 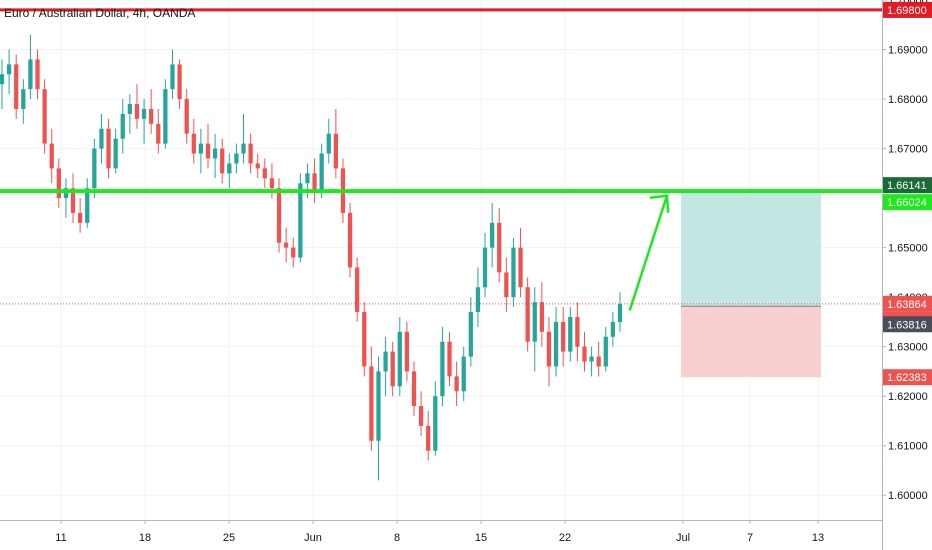 I want to click on arrow-head, so click(x=659, y=203).